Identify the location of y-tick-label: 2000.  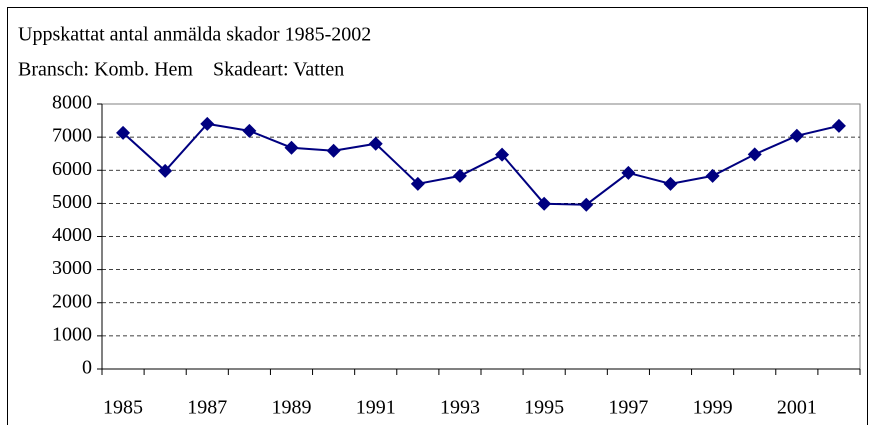
(72, 301).